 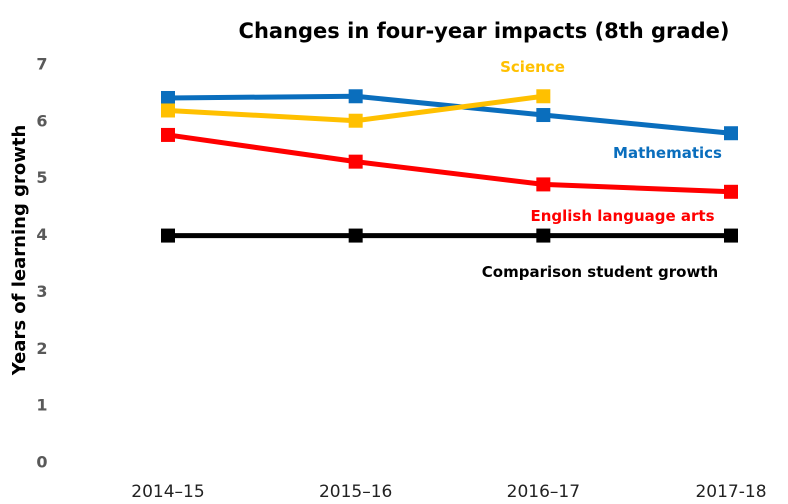 I want to click on y-tick-label: 6, so click(x=41, y=120).